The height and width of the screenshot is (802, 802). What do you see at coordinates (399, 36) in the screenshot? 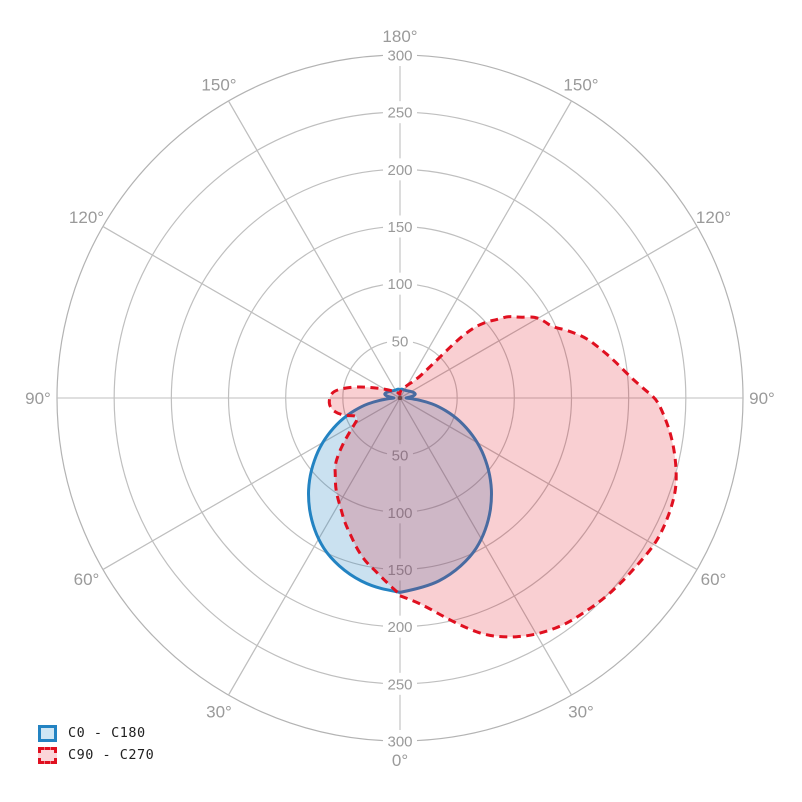
I see `angle-label: 180°` at bounding box center [399, 36].